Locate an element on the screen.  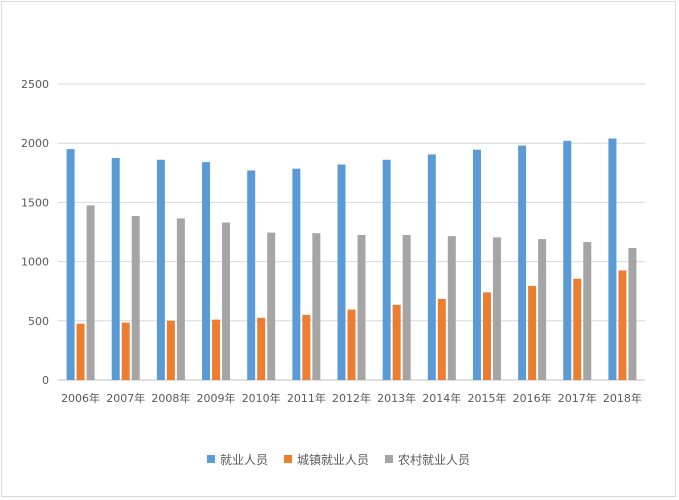
x-tick-label: 2012年 is located at coordinates (351, 398).